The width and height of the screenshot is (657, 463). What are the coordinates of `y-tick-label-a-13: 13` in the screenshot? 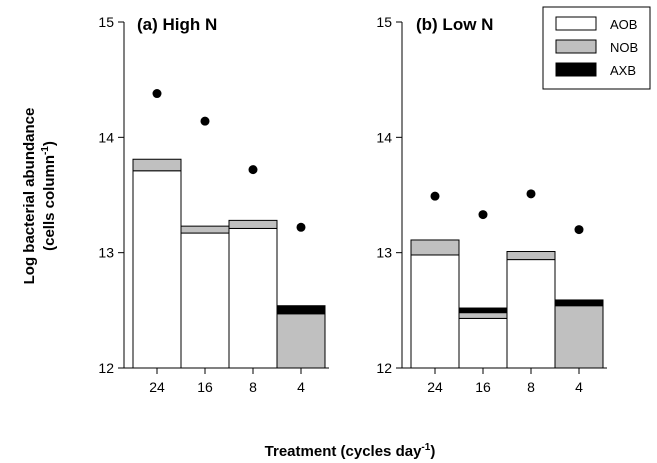 It's located at (106, 253).